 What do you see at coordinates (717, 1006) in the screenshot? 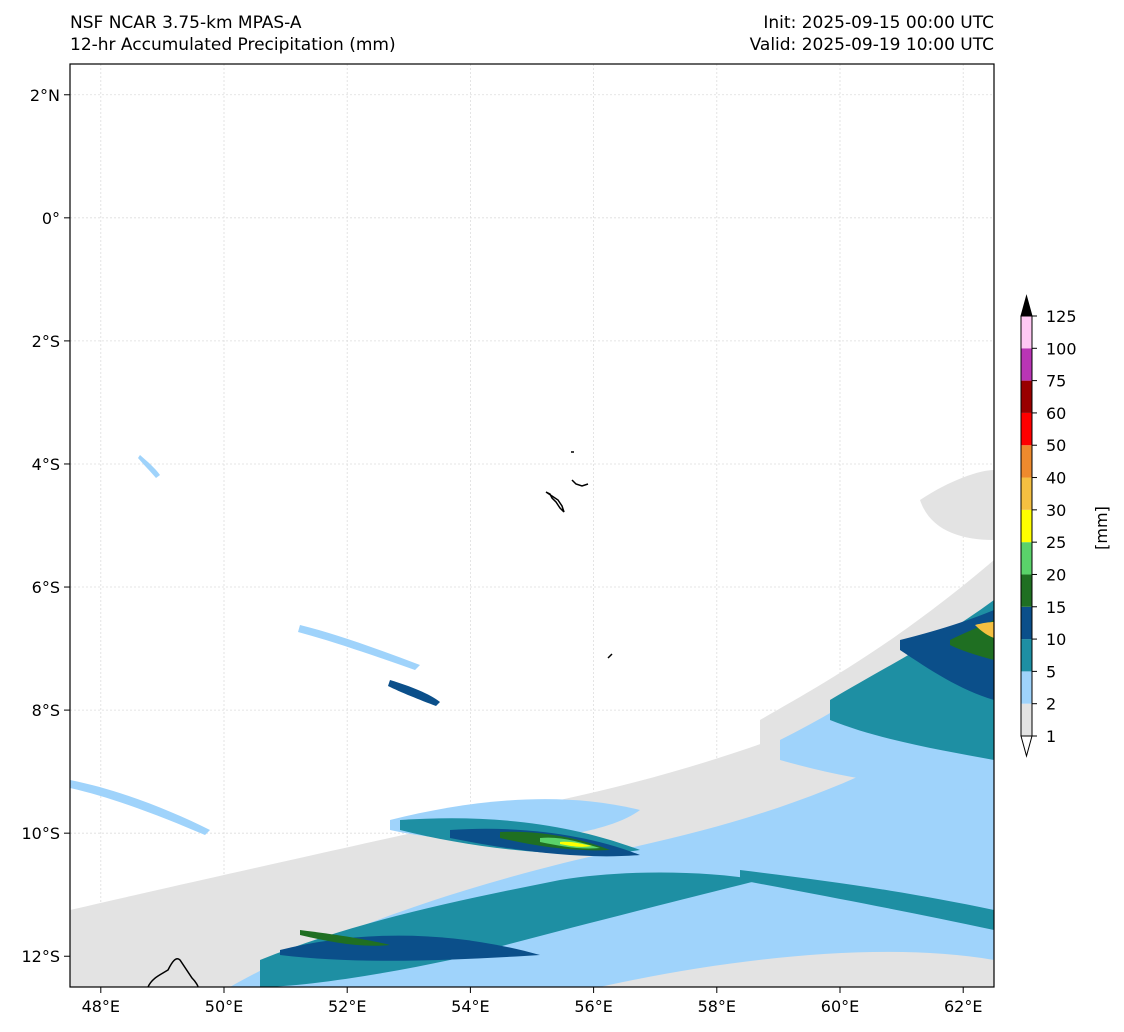
I see `lon-tick-label: 58°E` at bounding box center [717, 1006].